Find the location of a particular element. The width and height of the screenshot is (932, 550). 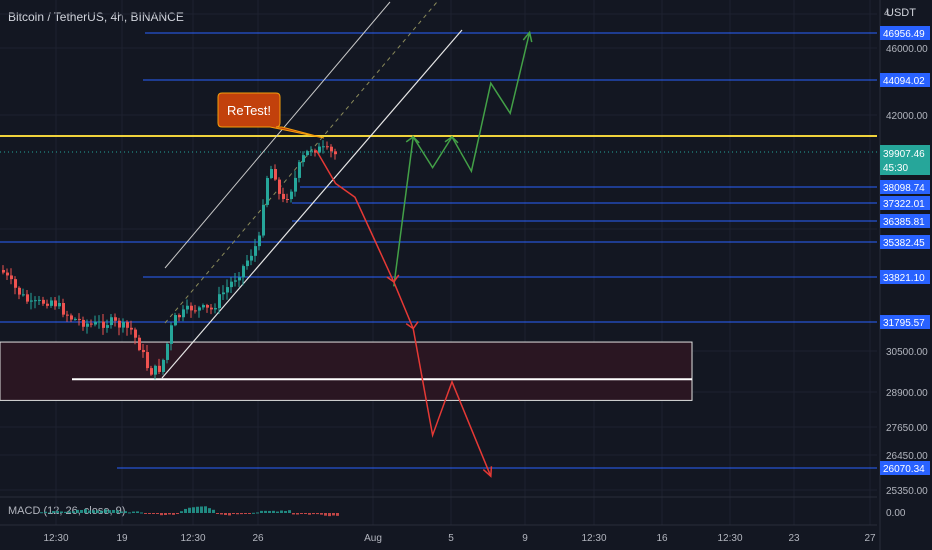

price-tick: 28900.00 is located at coordinates (907, 393).